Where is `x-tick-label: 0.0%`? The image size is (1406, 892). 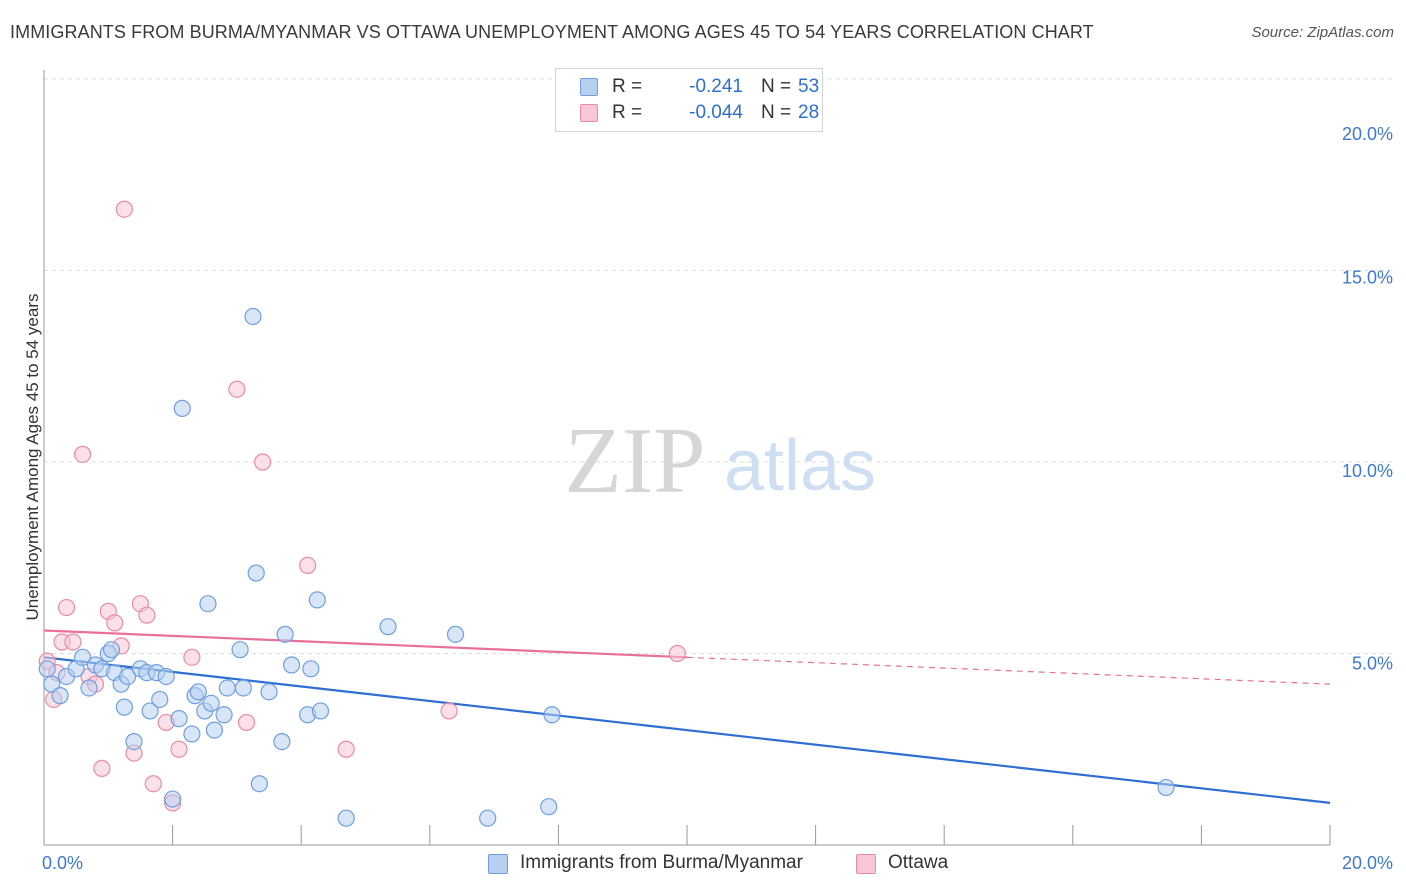
x-tick-label: 0.0% is located at coordinates (62, 863).